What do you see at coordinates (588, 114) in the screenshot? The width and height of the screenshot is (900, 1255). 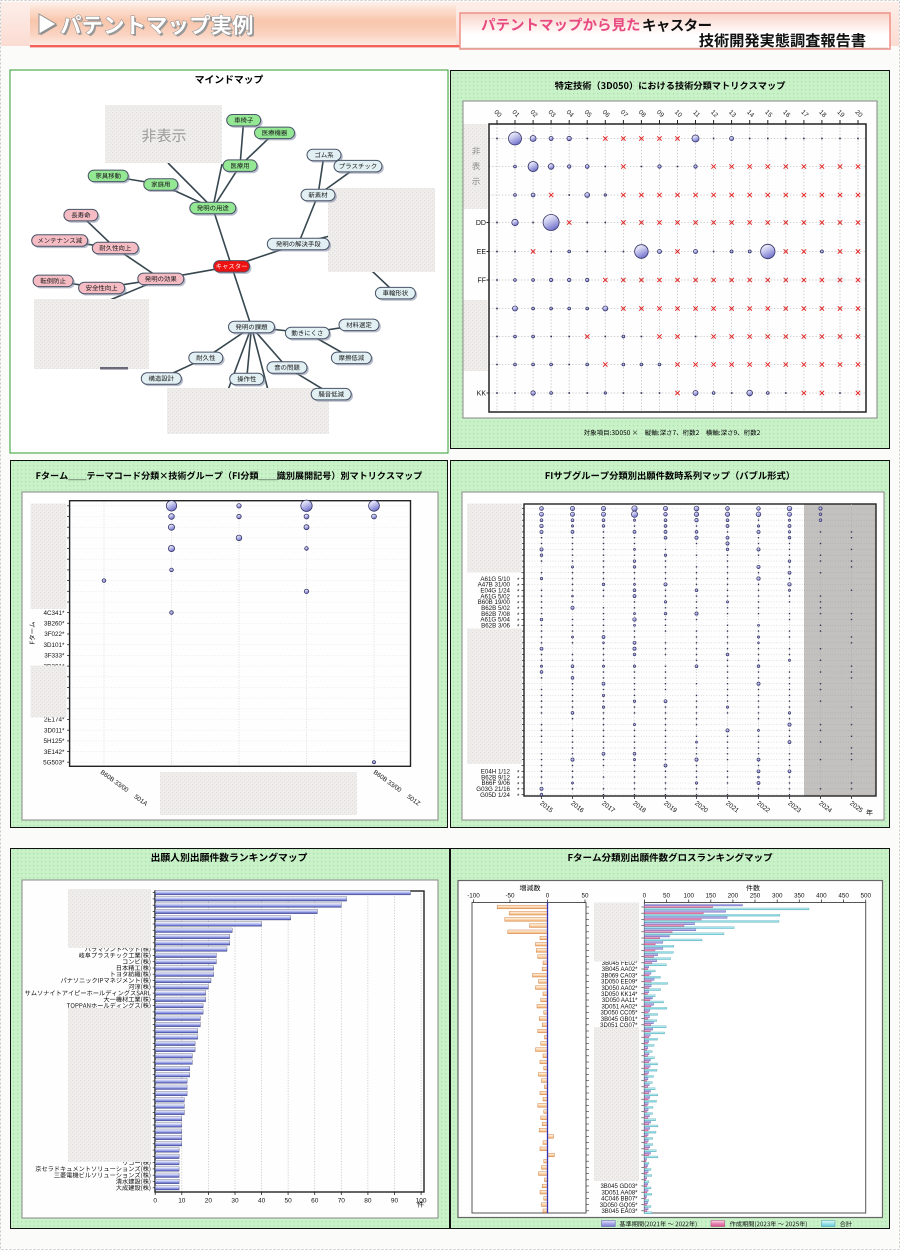 I see `svg-text: 05` at bounding box center [588, 114].